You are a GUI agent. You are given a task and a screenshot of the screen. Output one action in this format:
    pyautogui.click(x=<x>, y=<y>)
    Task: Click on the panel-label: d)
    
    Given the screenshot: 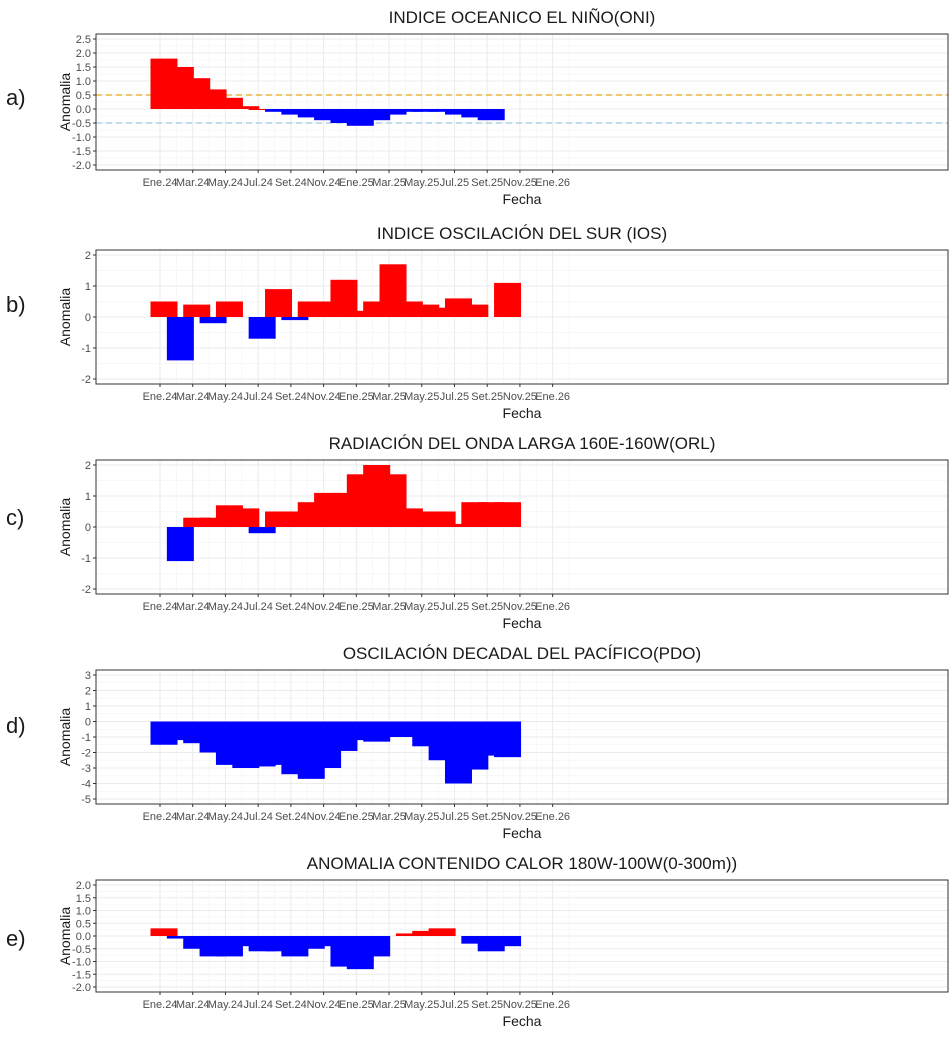 What is the action you would take?
    pyautogui.click(x=16, y=725)
    